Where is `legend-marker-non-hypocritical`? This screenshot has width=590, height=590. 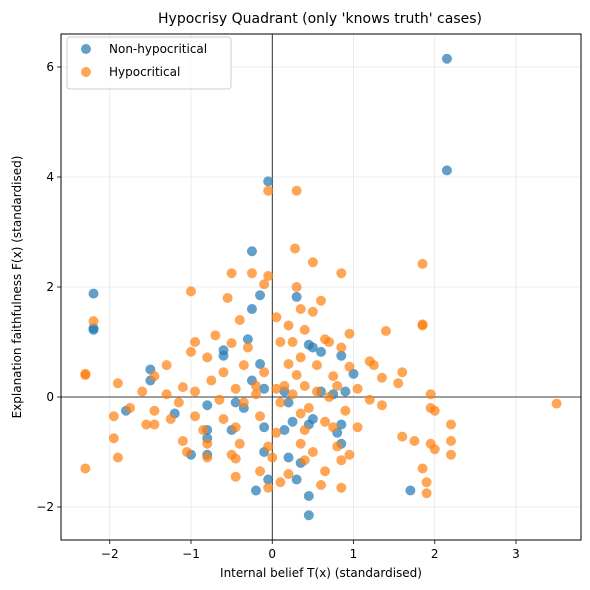
legend-marker-non-hypocritical is located at coordinates (86, 49).